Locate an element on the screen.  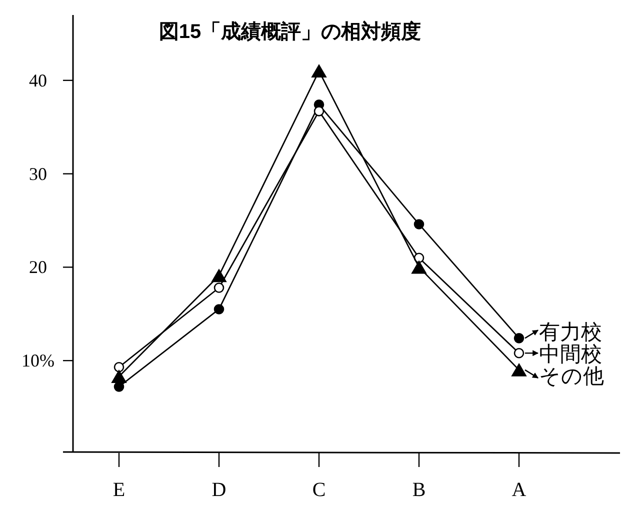
y-tick-label: 40 is located at coordinates (38, 80).